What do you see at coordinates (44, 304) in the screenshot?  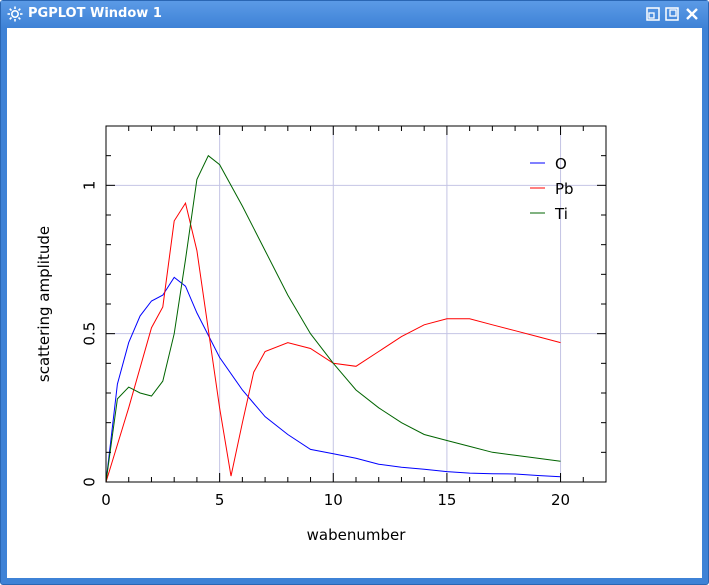 I see `y-axis-label: scattering amplitude` at bounding box center [44, 304].